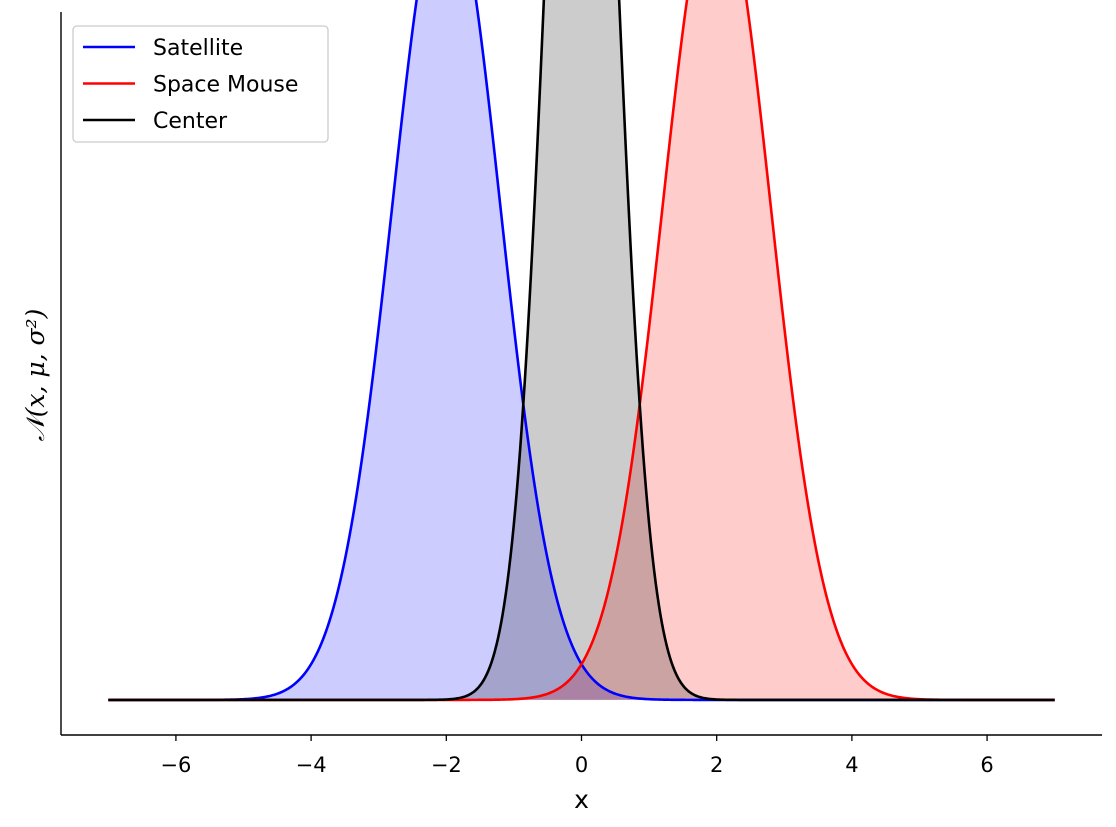 This screenshot has height=827, width=1116. Describe the element at coordinates (190, 121) in the screenshot. I see `legend-label: Center` at that location.